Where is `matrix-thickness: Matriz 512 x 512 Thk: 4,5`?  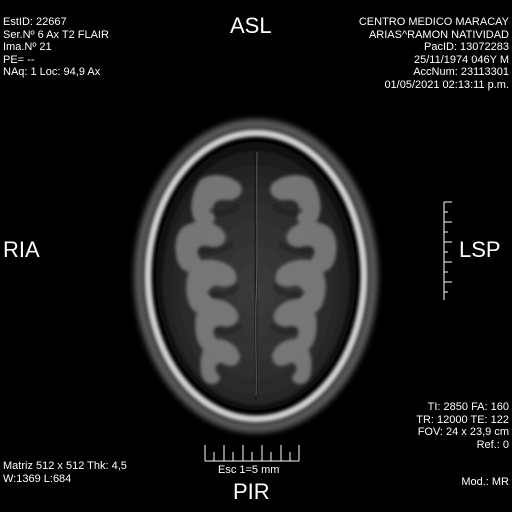
matrix-thickness: Matriz 512 x 512 Thk: 4,5 is located at coordinates (65, 466).